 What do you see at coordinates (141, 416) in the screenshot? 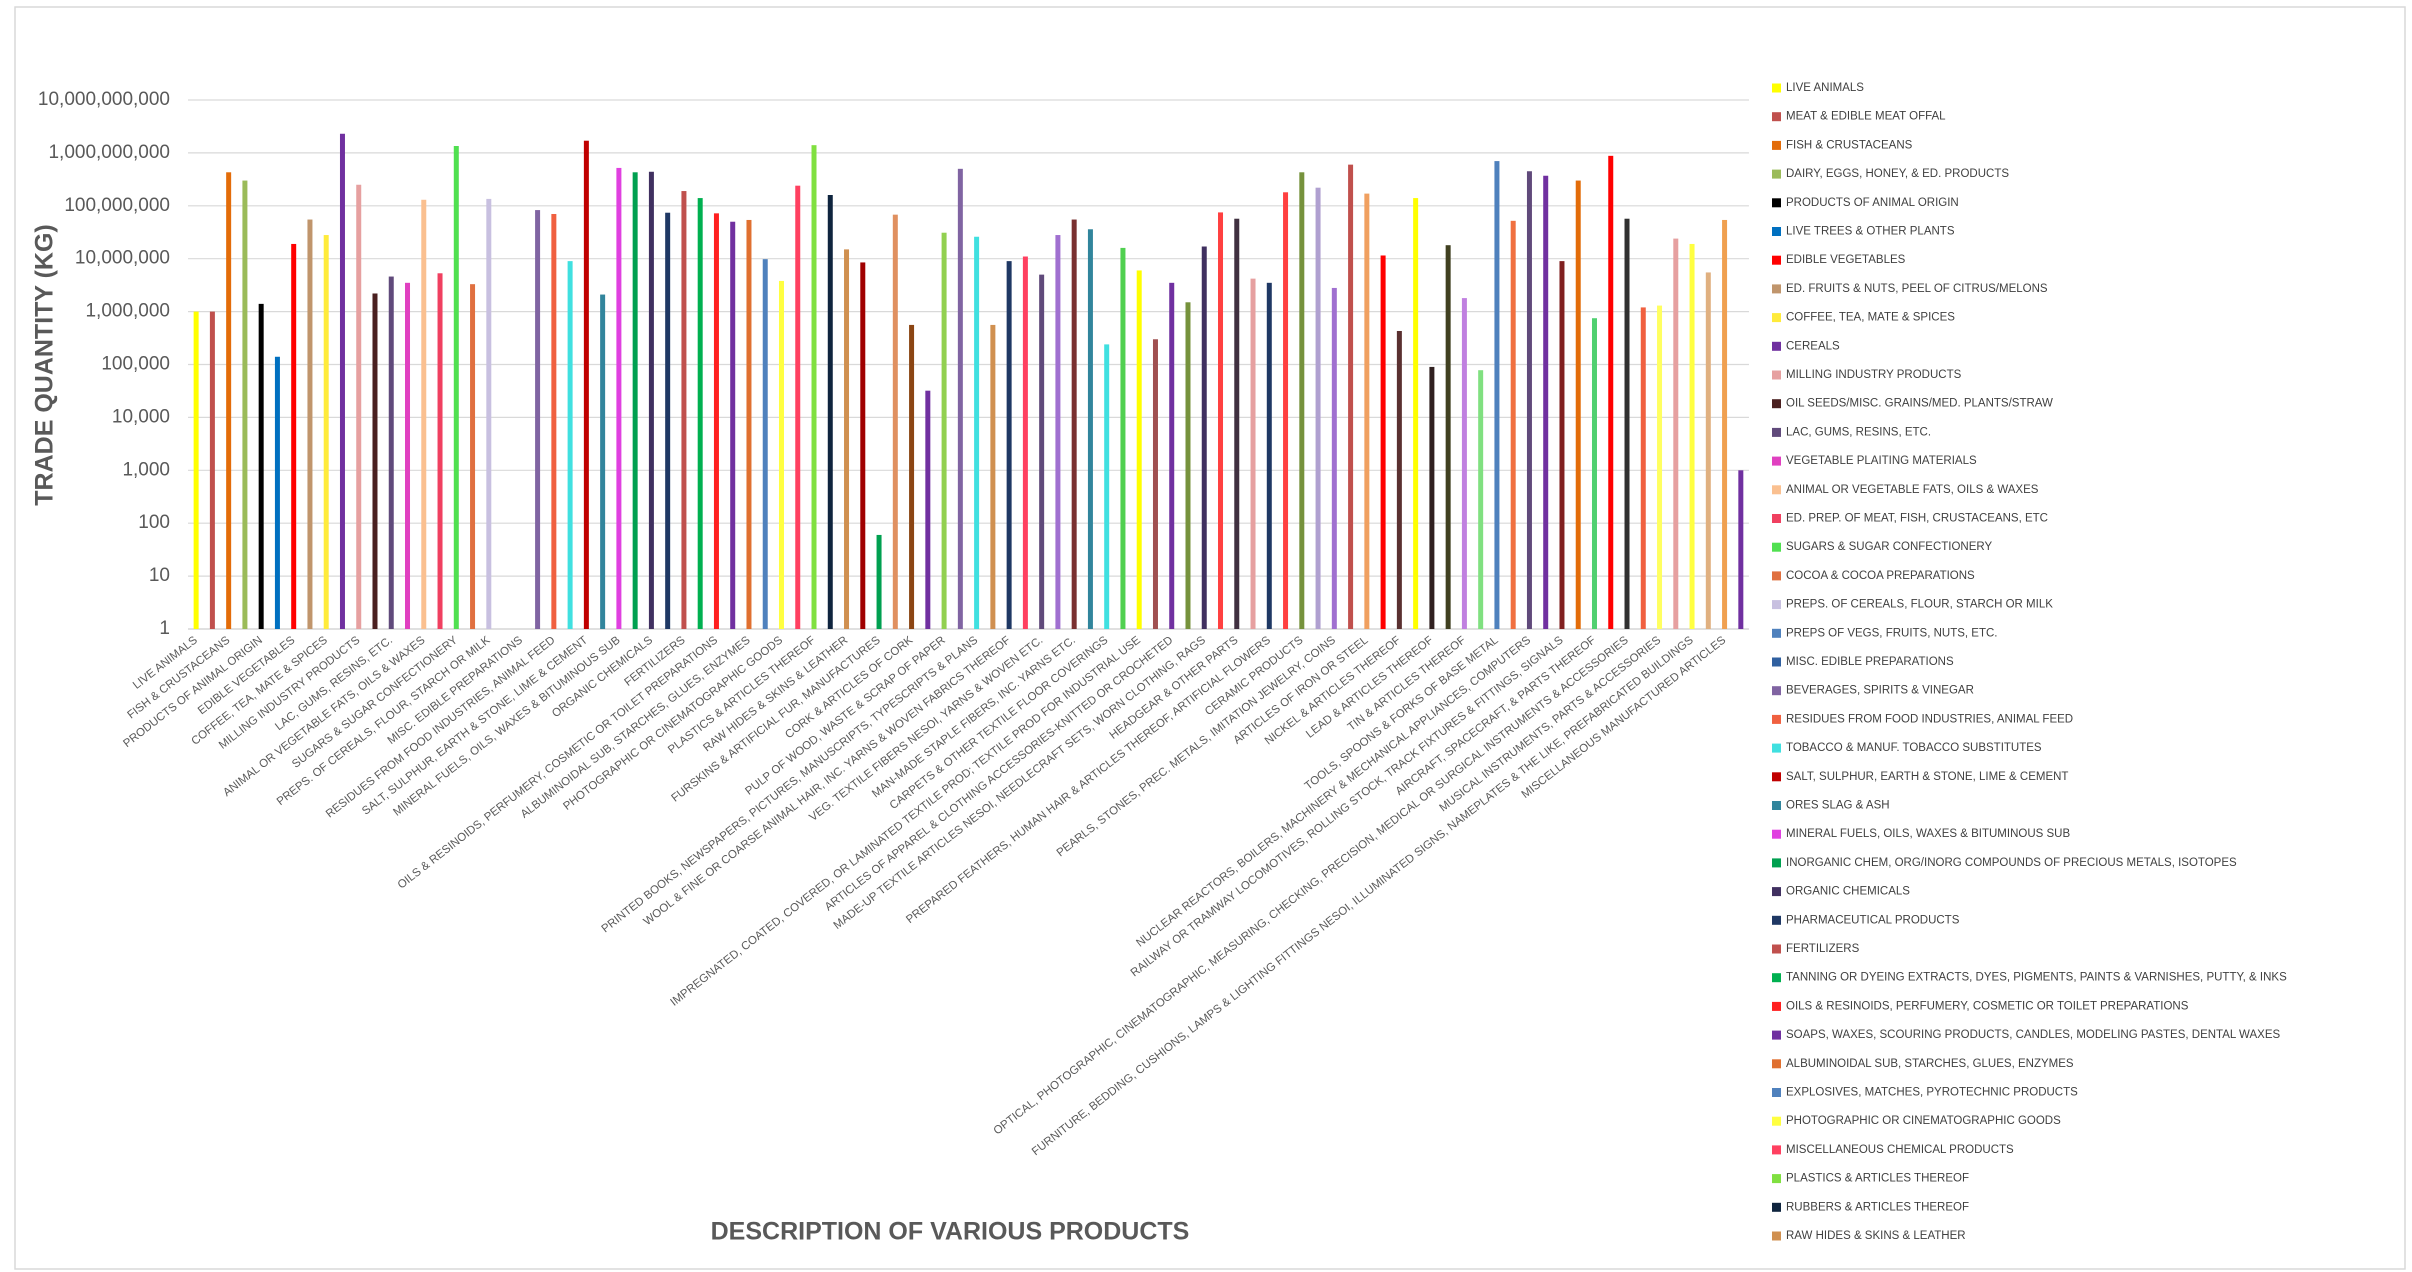
I see `y-tick-label: 10,000` at bounding box center [141, 416].